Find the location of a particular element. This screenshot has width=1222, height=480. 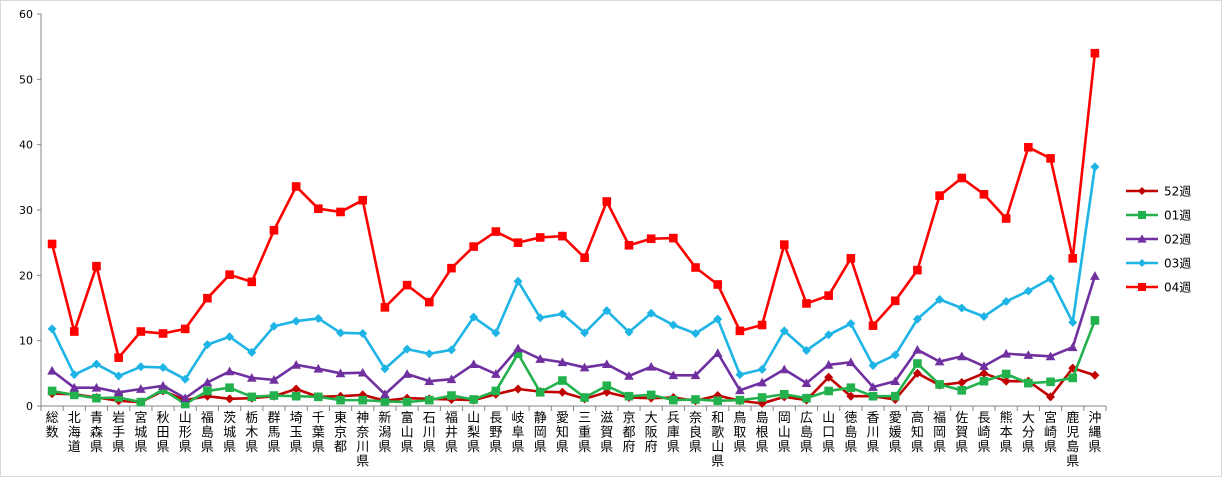

legend-item: 52週 is located at coordinates (1158, 192).